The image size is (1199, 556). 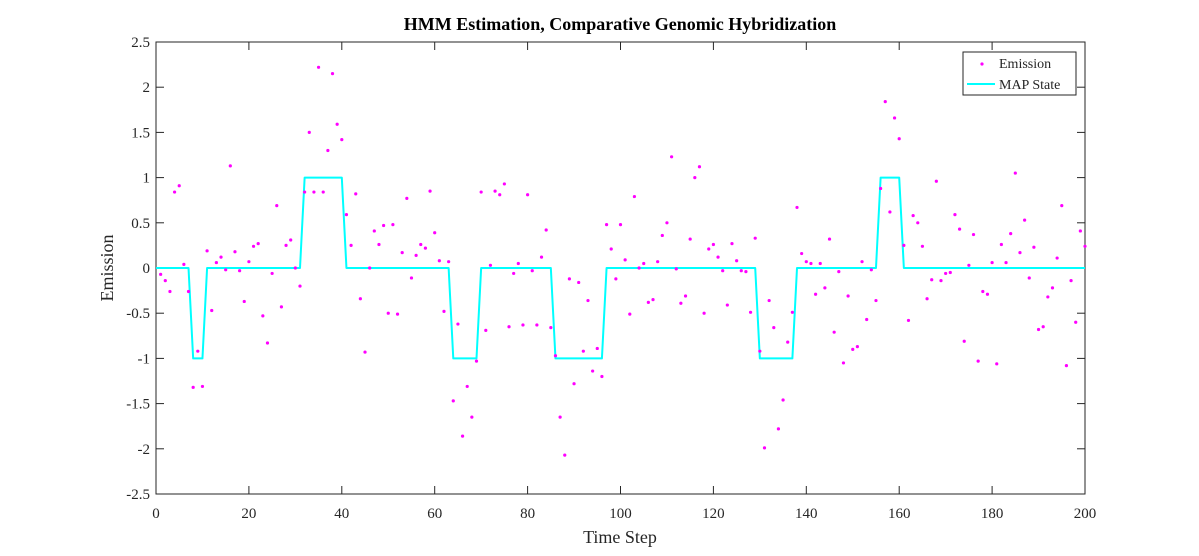 I want to click on legend-map-state-label: MAP State, so click(x=1029, y=85).